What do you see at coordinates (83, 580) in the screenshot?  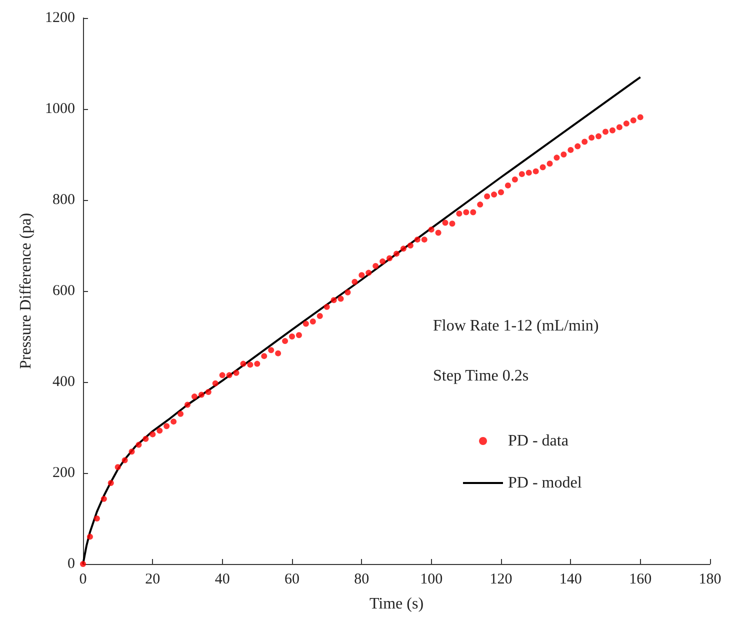 I see `x-tick-label: 0` at bounding box center [83, 580].